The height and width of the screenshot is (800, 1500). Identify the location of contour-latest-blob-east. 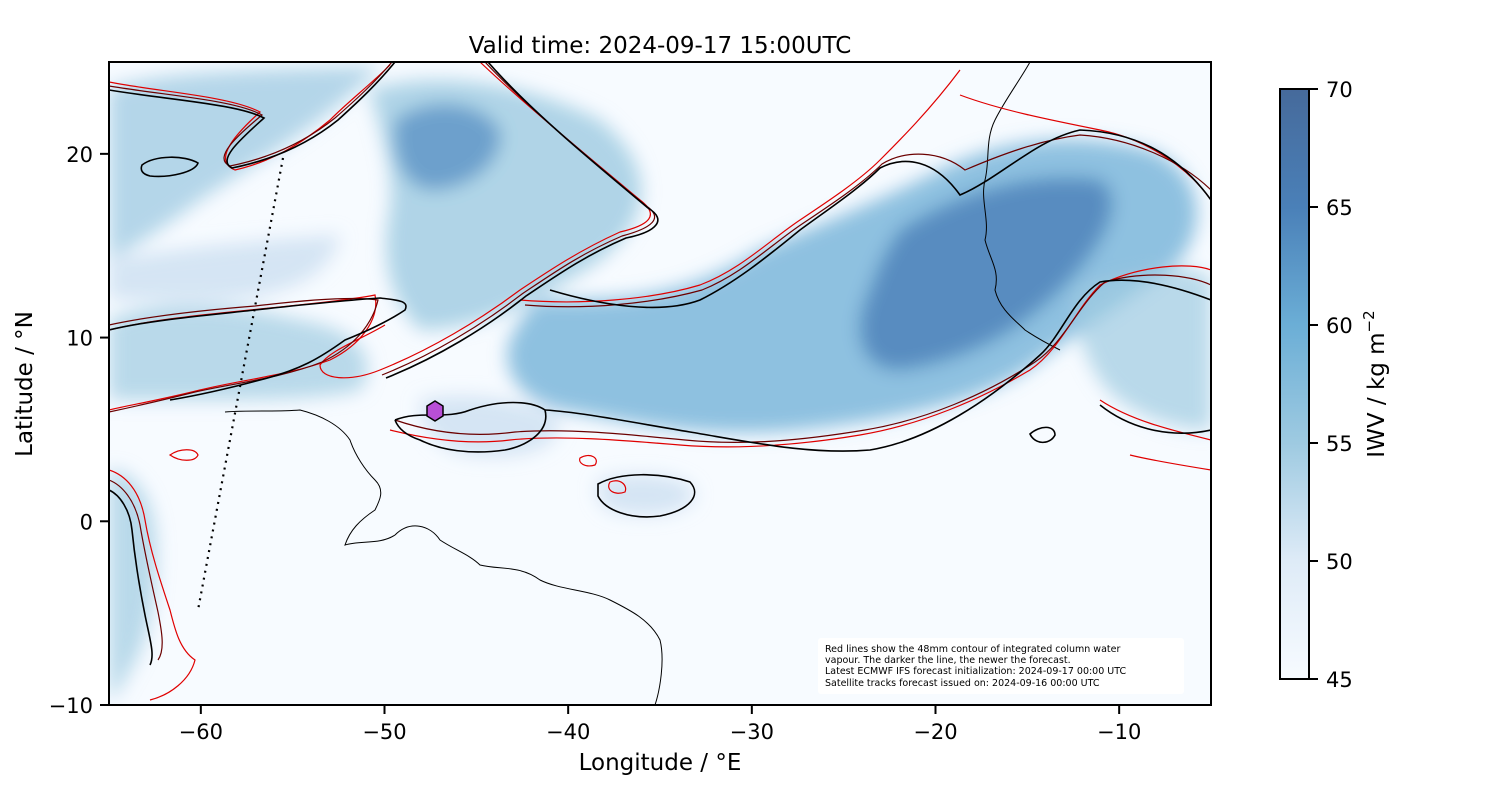
(1042, 435).